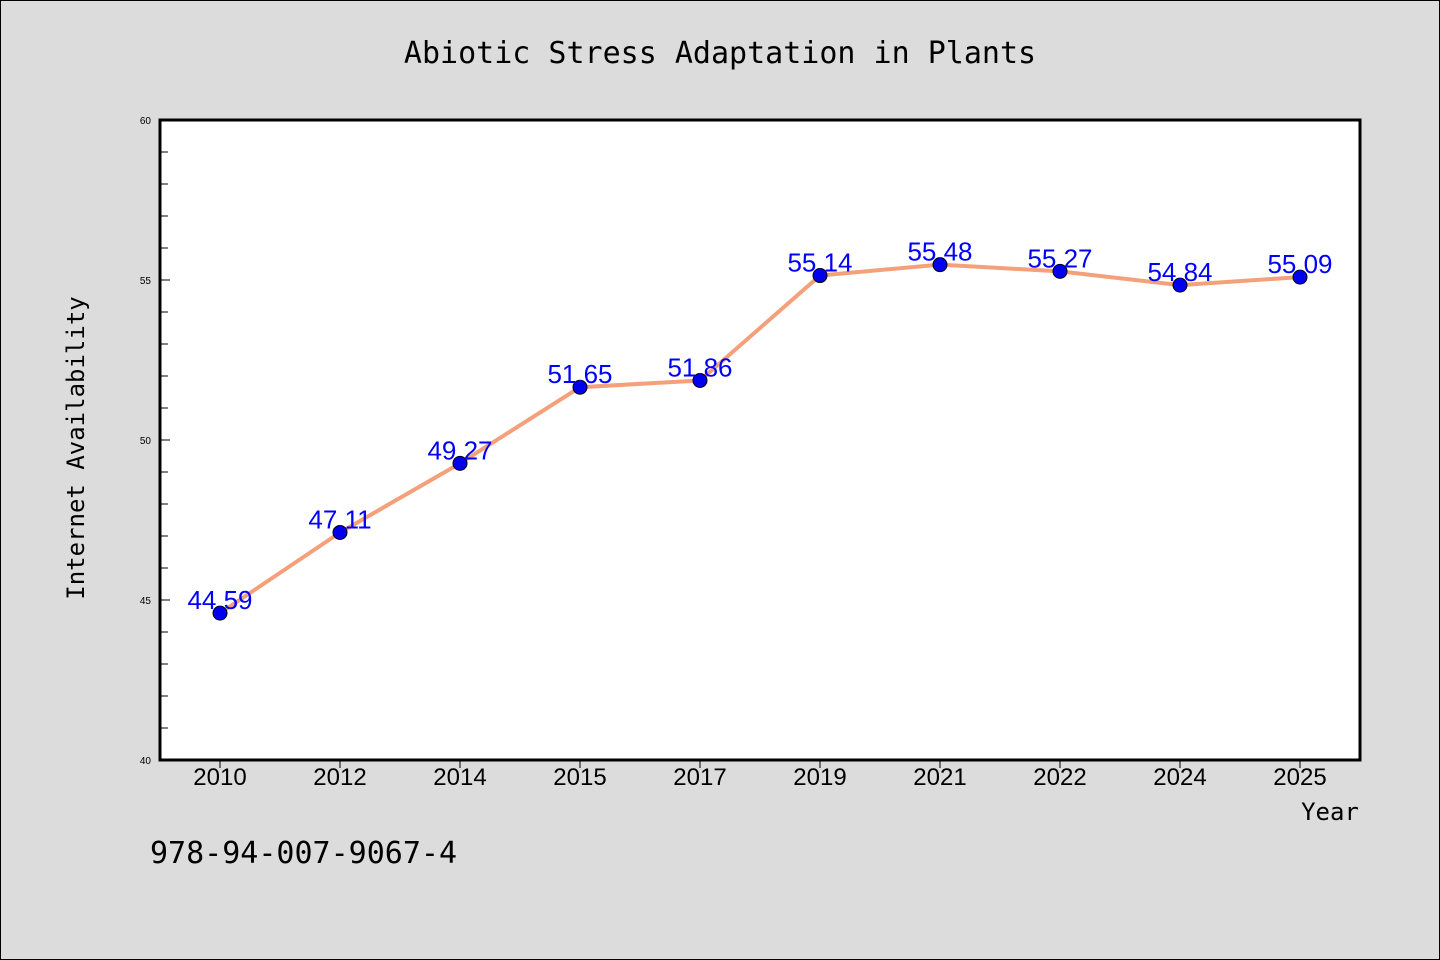 This screenshot has height=960, width=1440. Describe the element at coordinates (720, 53) in the screenshot. I see `chart-title: Abiotic Stress Adaptation in Plants` at that location.